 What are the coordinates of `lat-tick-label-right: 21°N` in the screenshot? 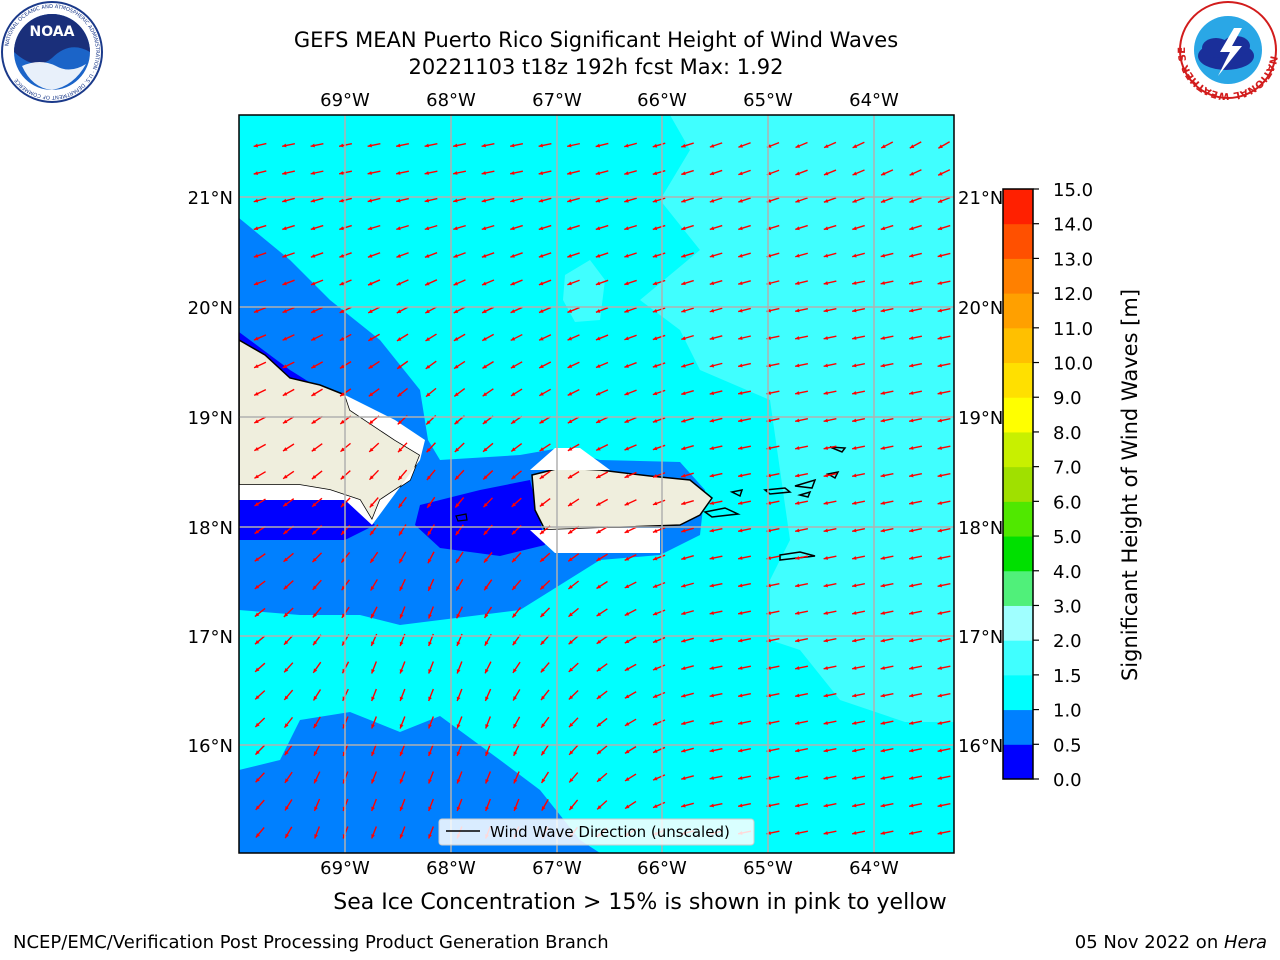 It's located at (980, 198).